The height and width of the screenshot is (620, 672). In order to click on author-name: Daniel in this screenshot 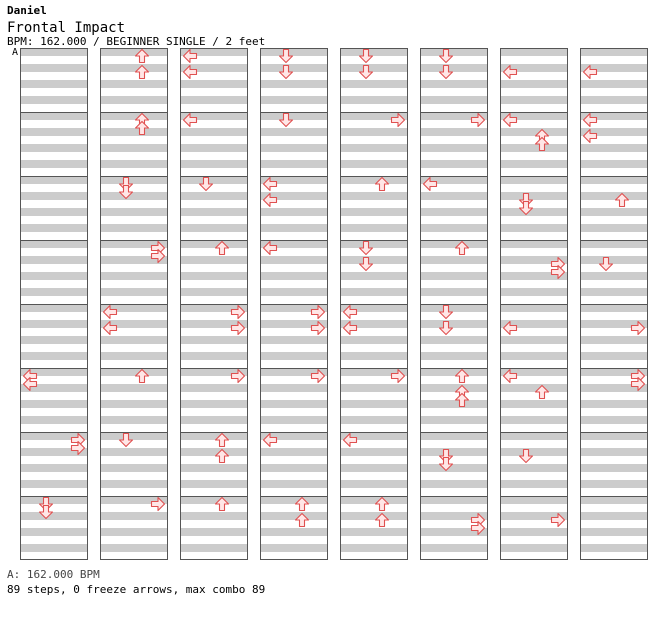, I will do `click(27, 10)`.